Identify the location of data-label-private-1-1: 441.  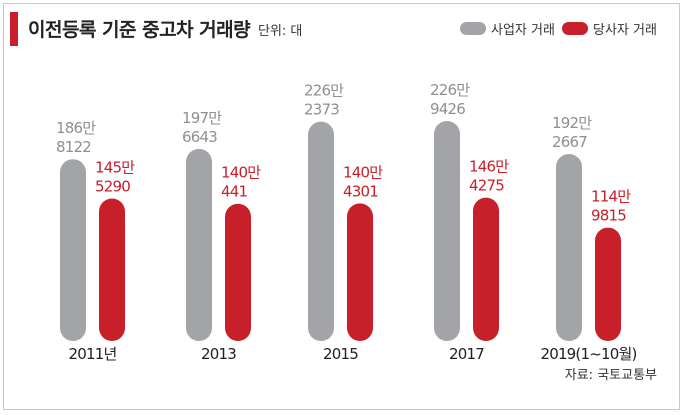
(234, 192).